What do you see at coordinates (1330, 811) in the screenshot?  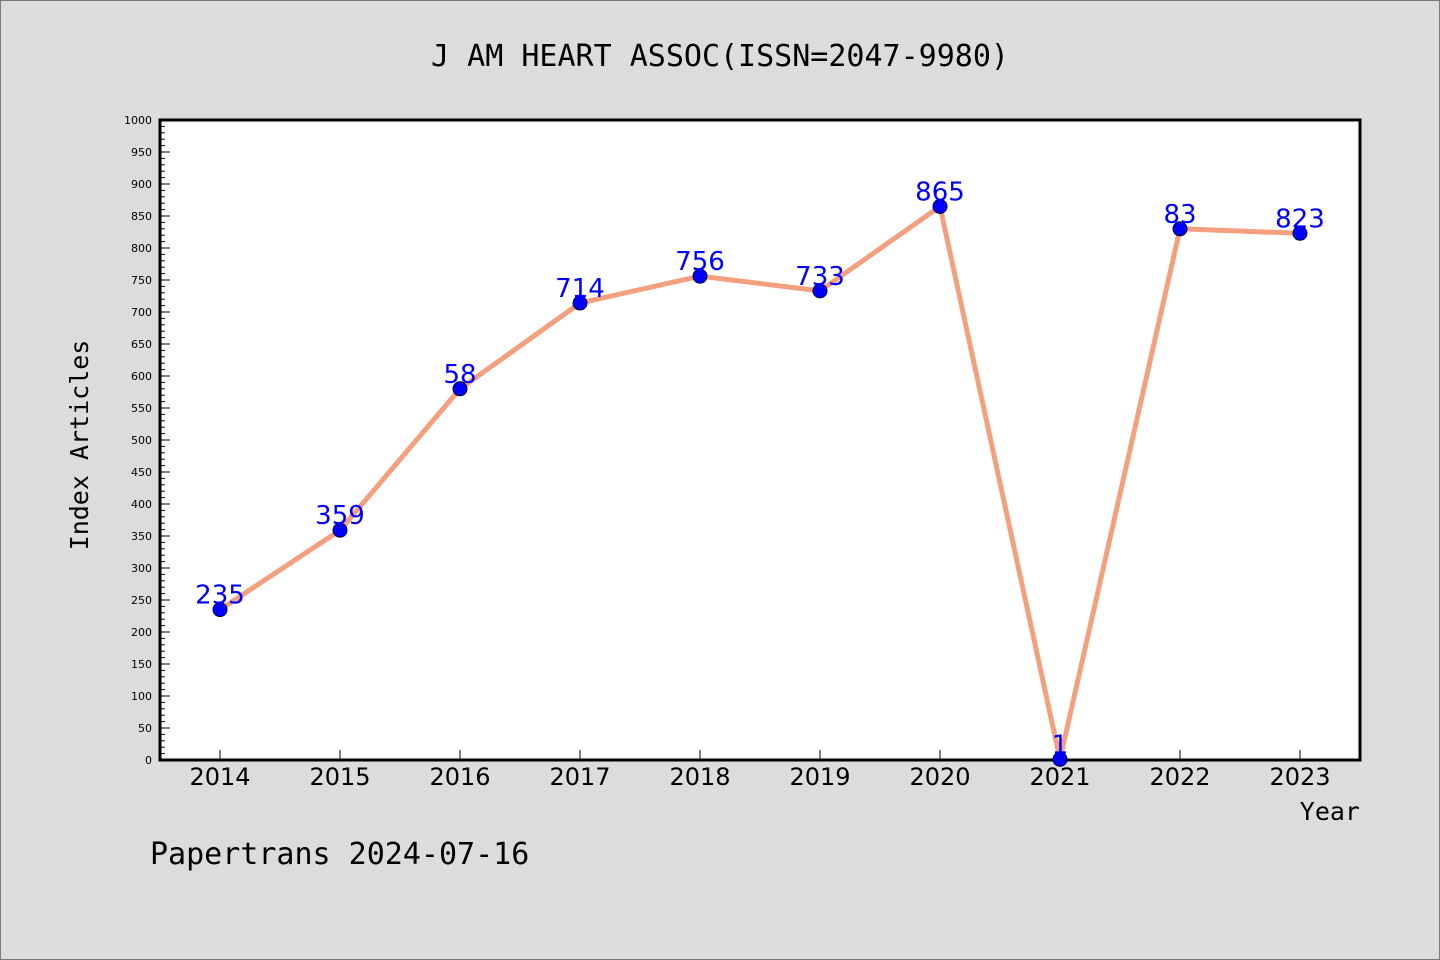 I see `x-axis-title: Year` at bounding box center [1330, 811].